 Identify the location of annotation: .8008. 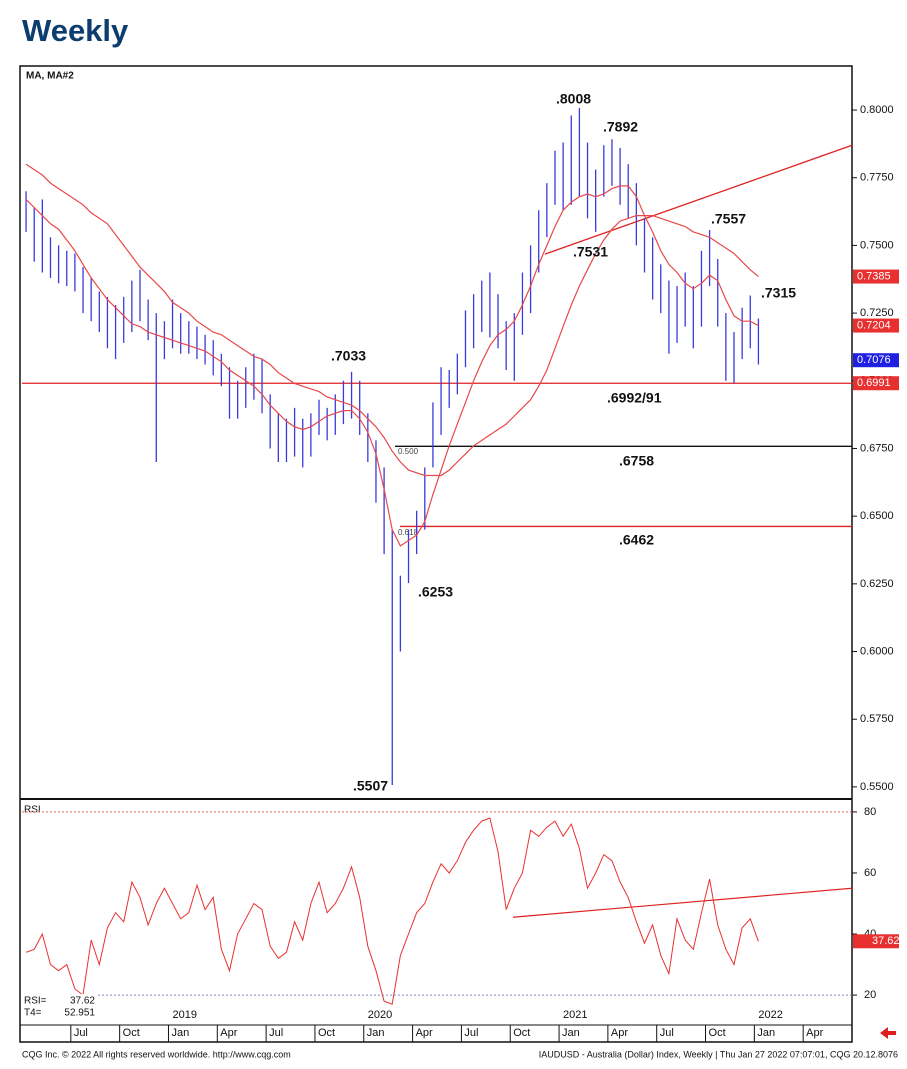
(573, 99).